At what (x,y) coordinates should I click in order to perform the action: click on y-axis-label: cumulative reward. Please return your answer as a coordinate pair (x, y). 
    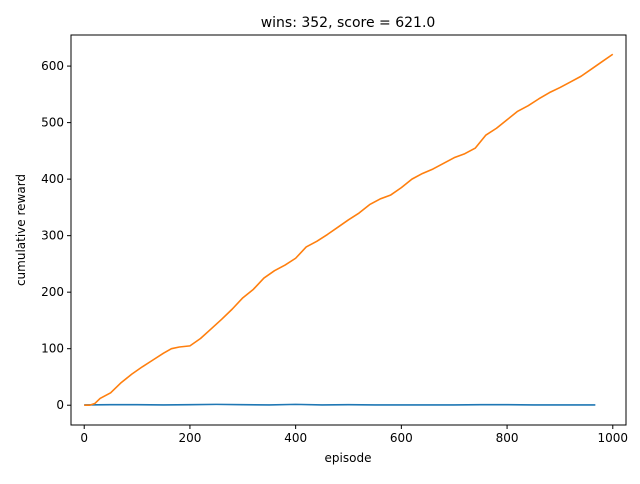
    Looking at the image, I should click on (21, 230).